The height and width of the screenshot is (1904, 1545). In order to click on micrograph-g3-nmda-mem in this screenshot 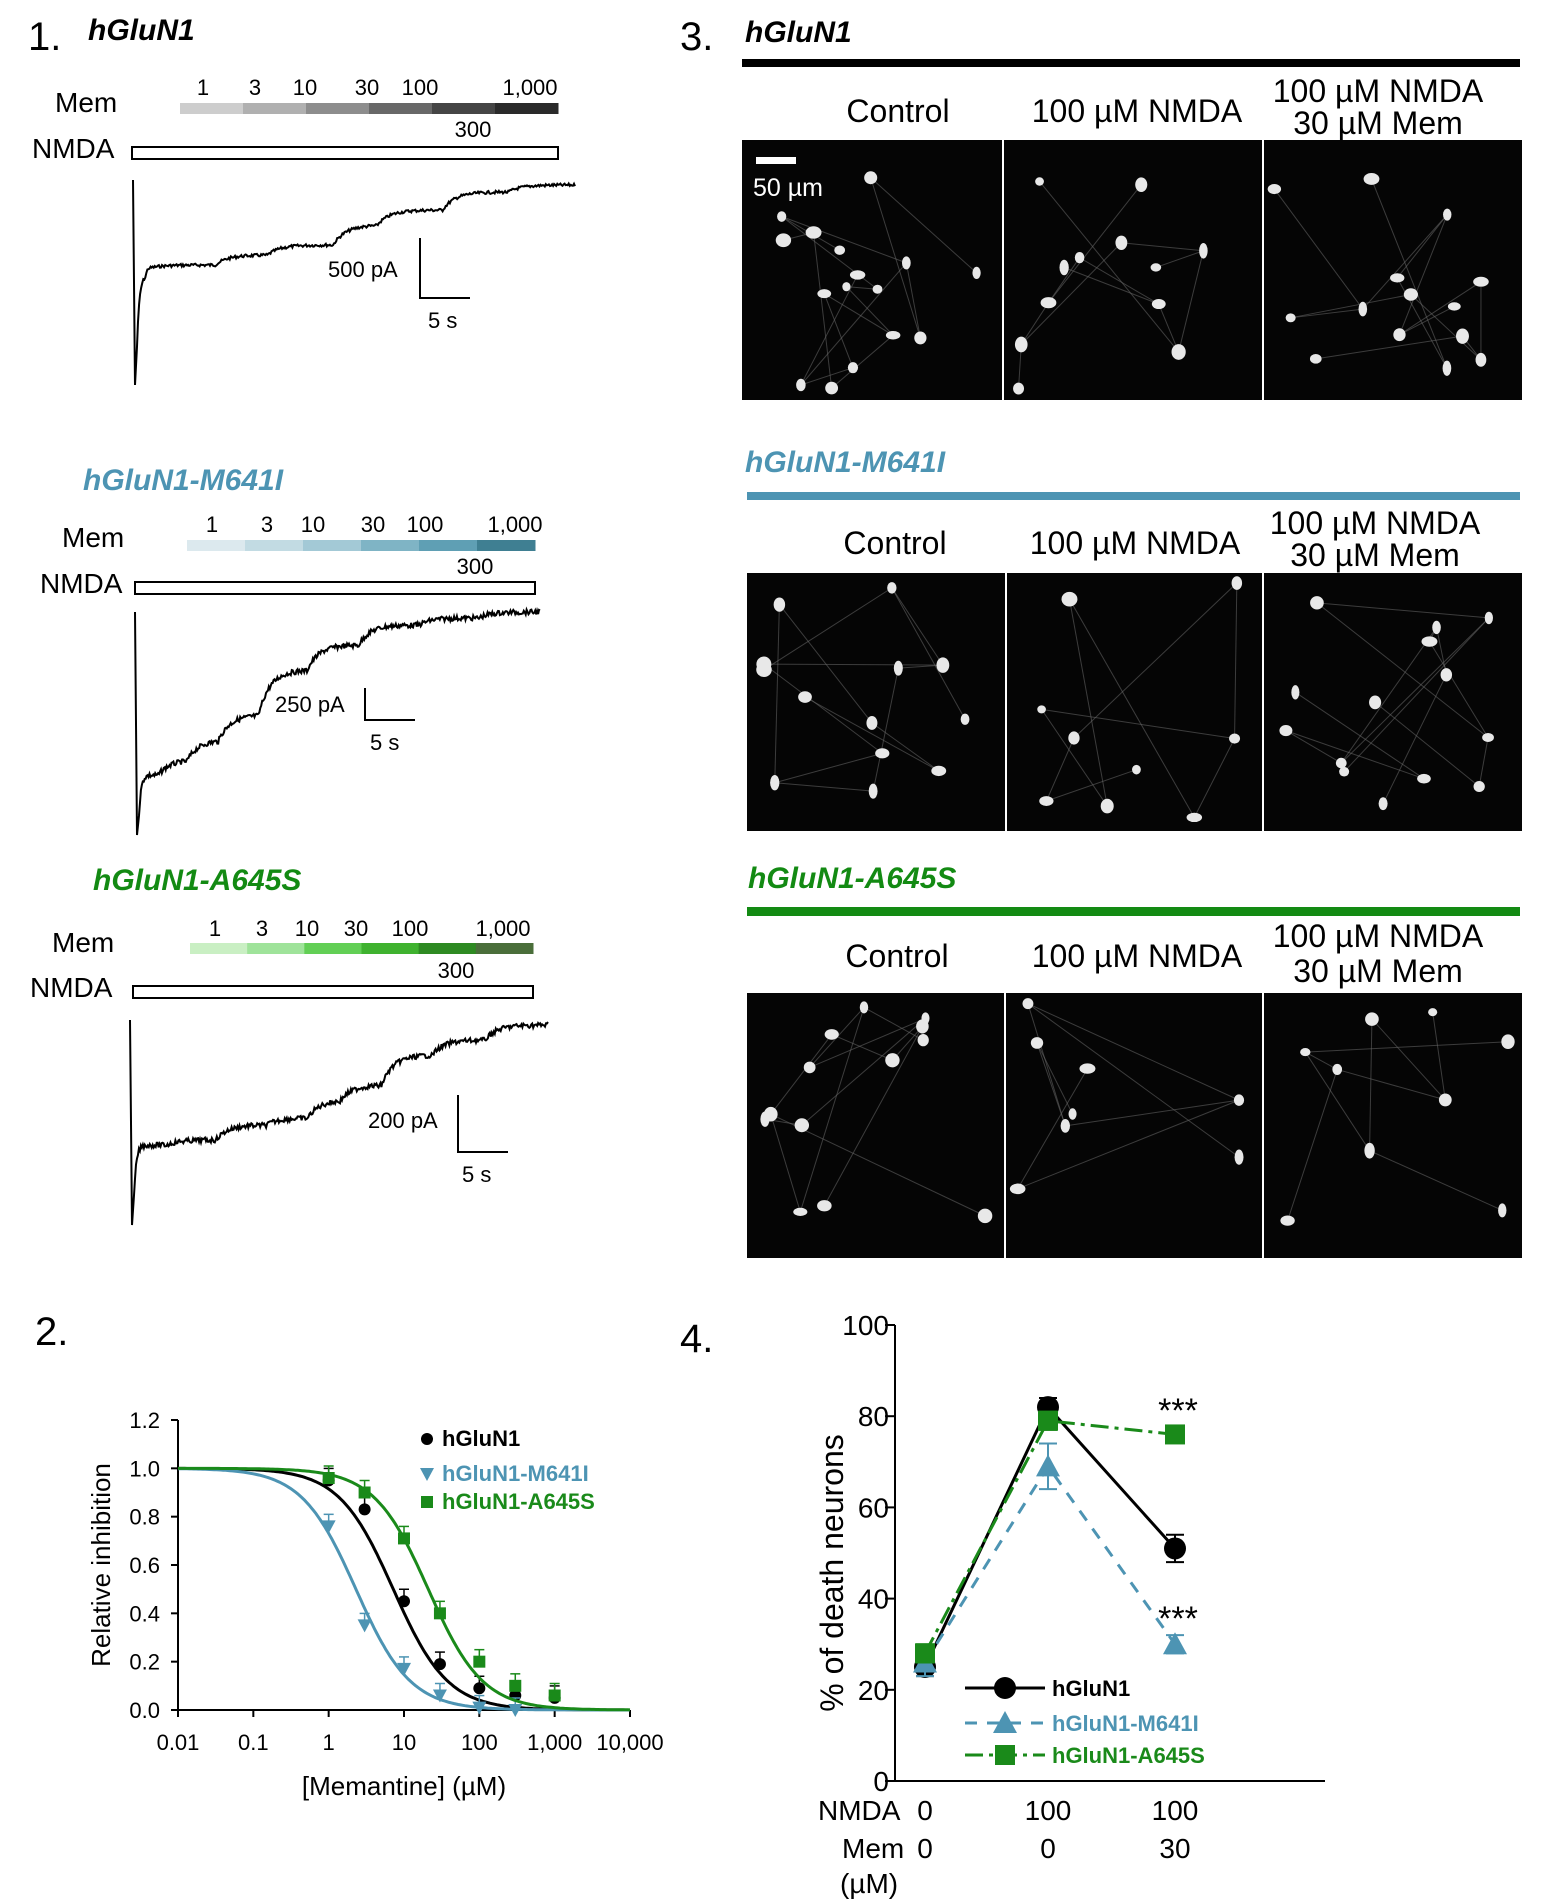, I will do `click(1393, 1125)`.